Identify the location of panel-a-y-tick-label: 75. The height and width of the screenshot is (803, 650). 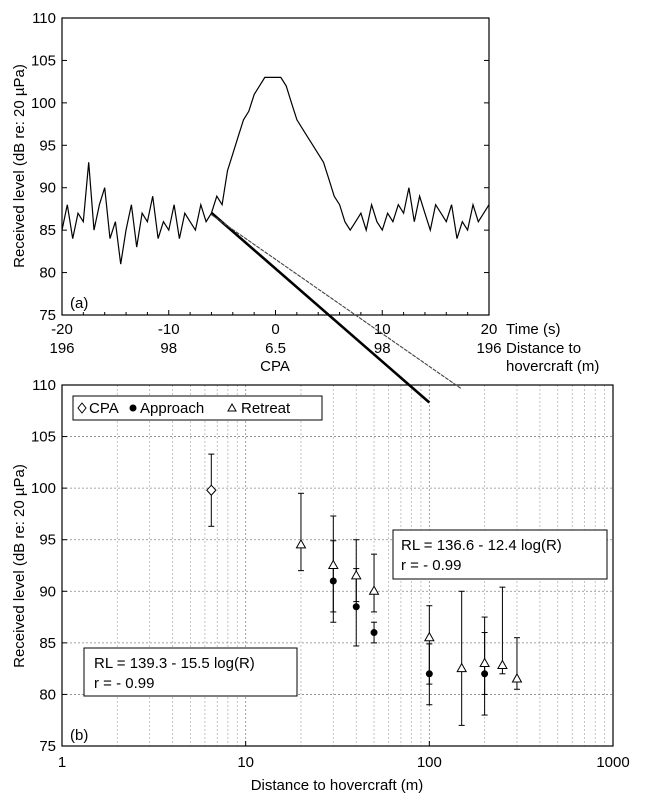
(47, 315).